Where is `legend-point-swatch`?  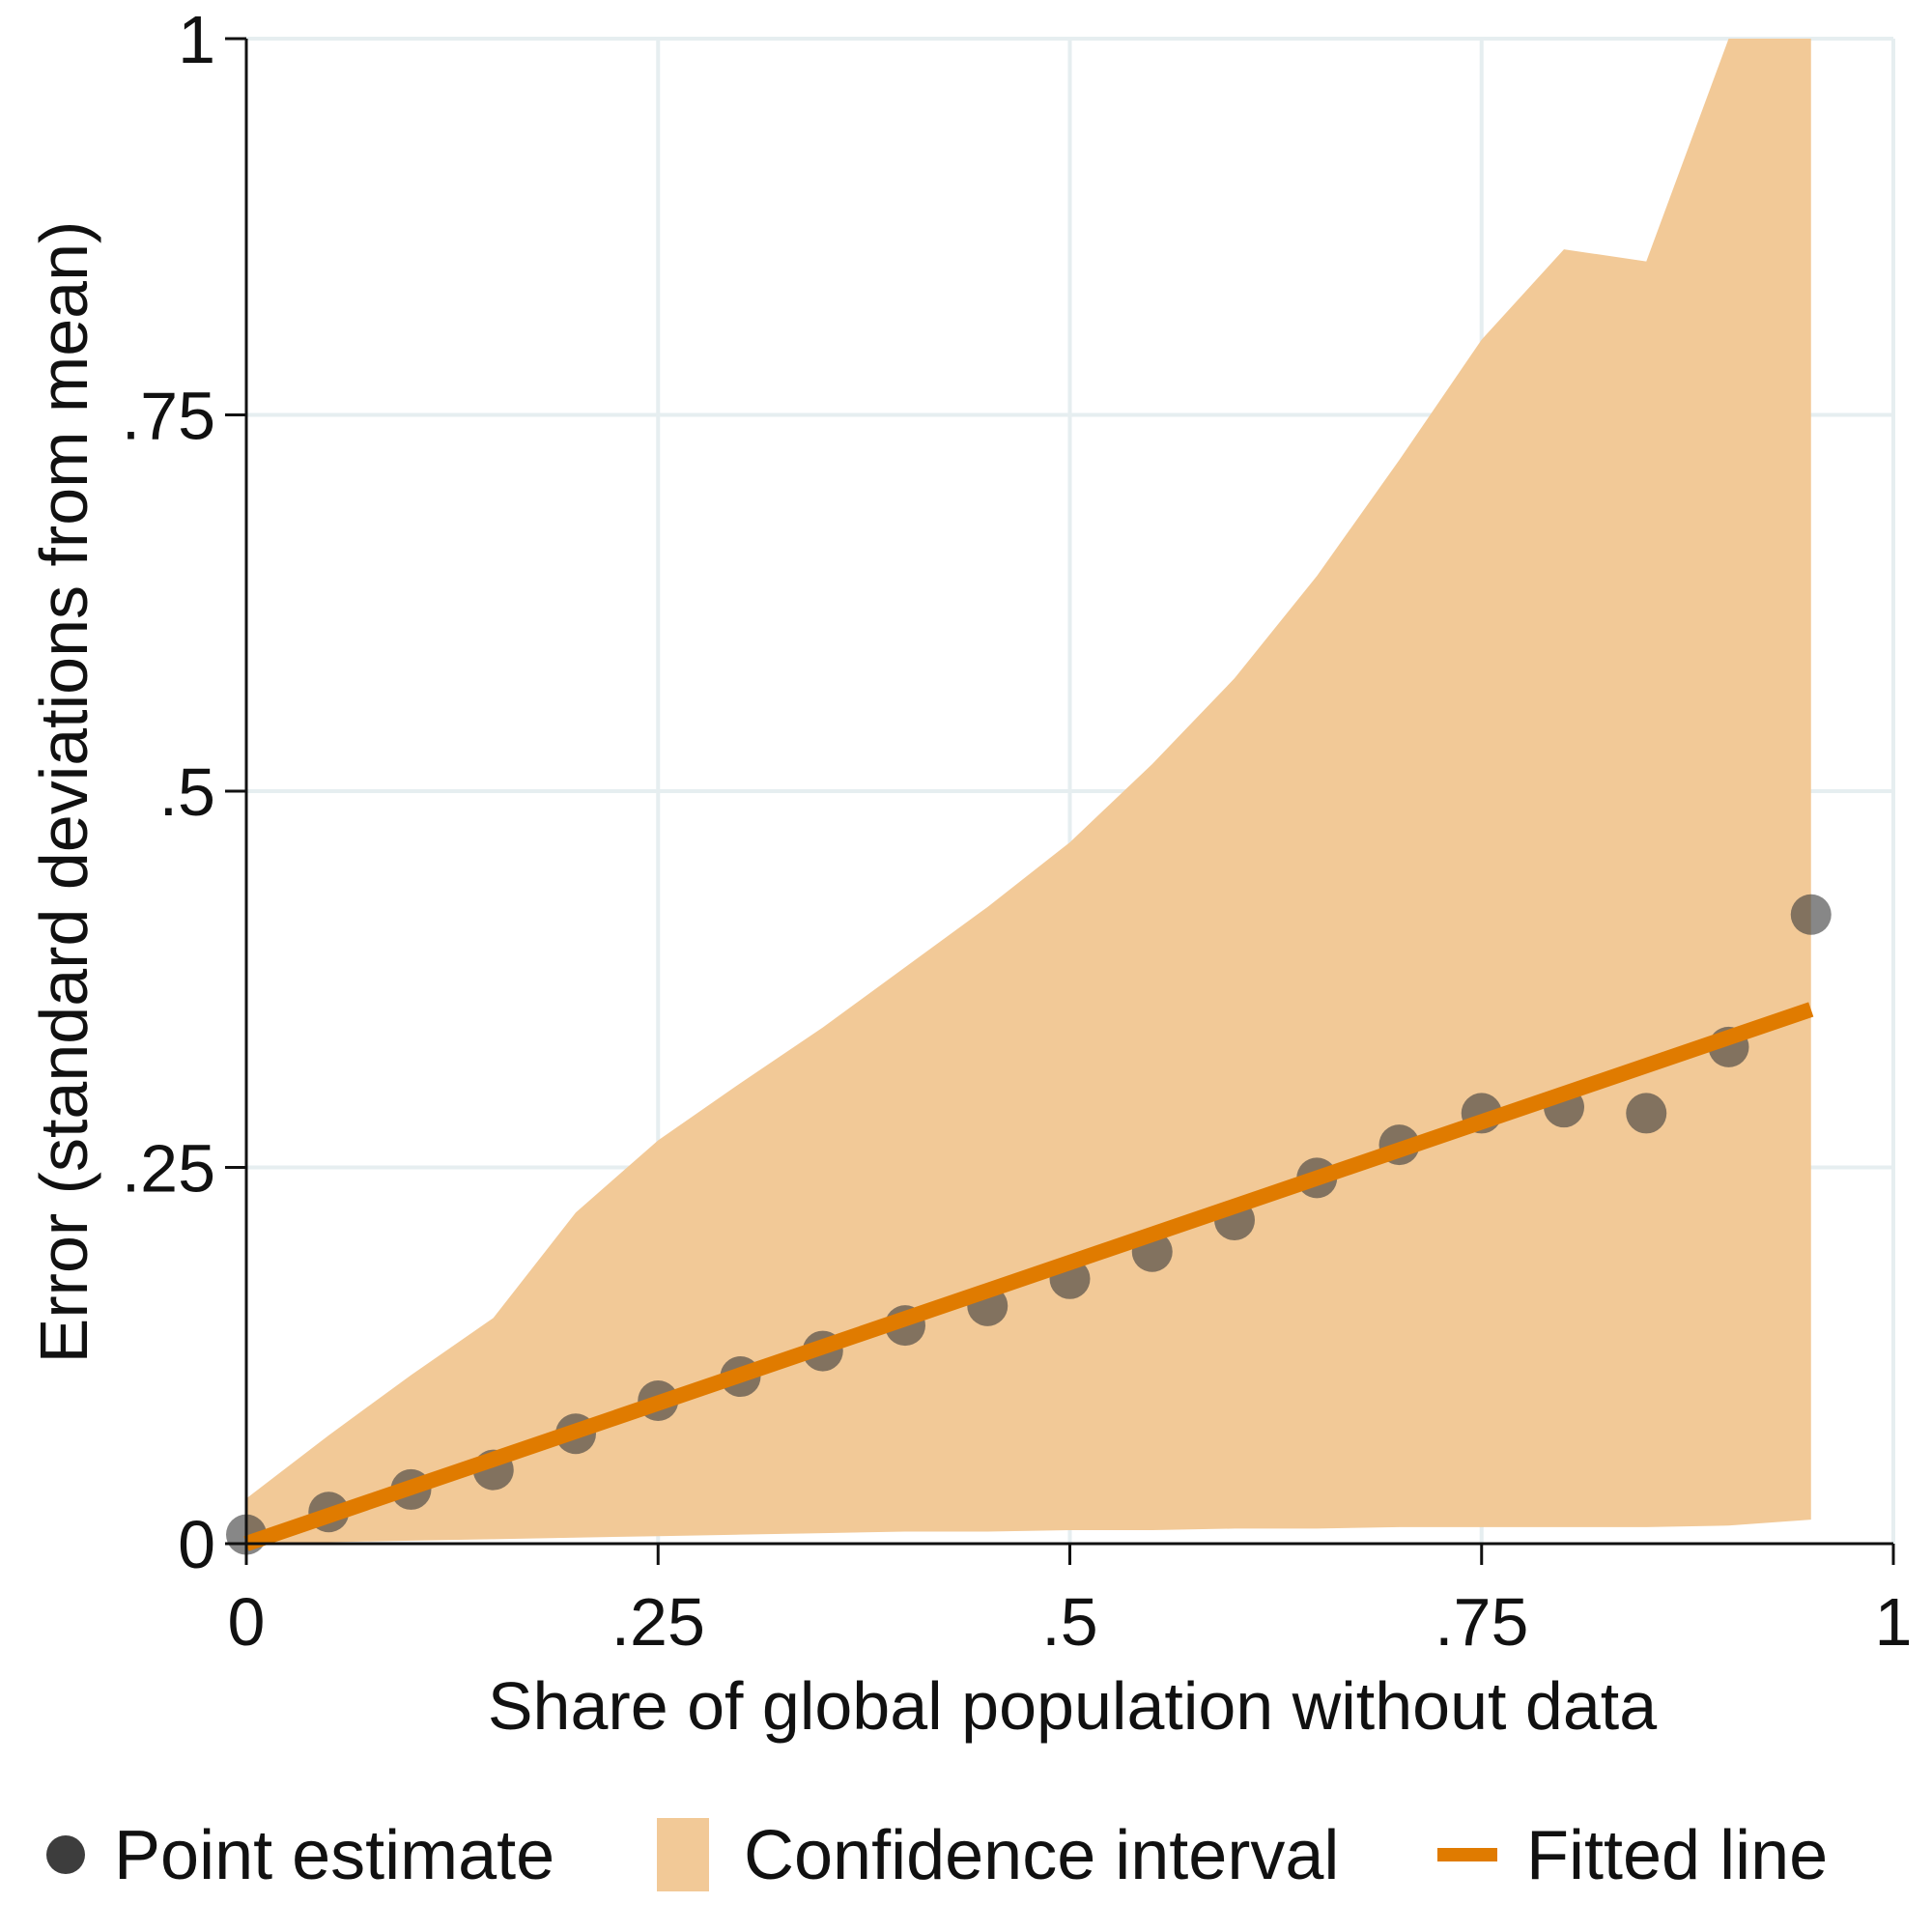
legend-point-swatch is located at coordinates (65, 1854).